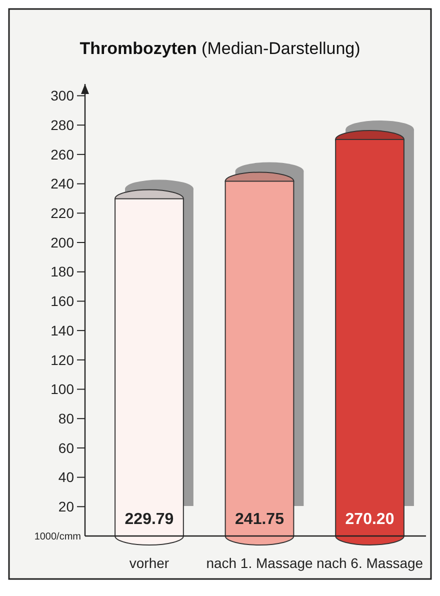 Image resolution: width=440 pixels, height=596 pixels. What do you see at coordinates (370, 563) in the screenshot?
I see `x-tick-label: nach 6. Massage` at bounding box center [370, 563].